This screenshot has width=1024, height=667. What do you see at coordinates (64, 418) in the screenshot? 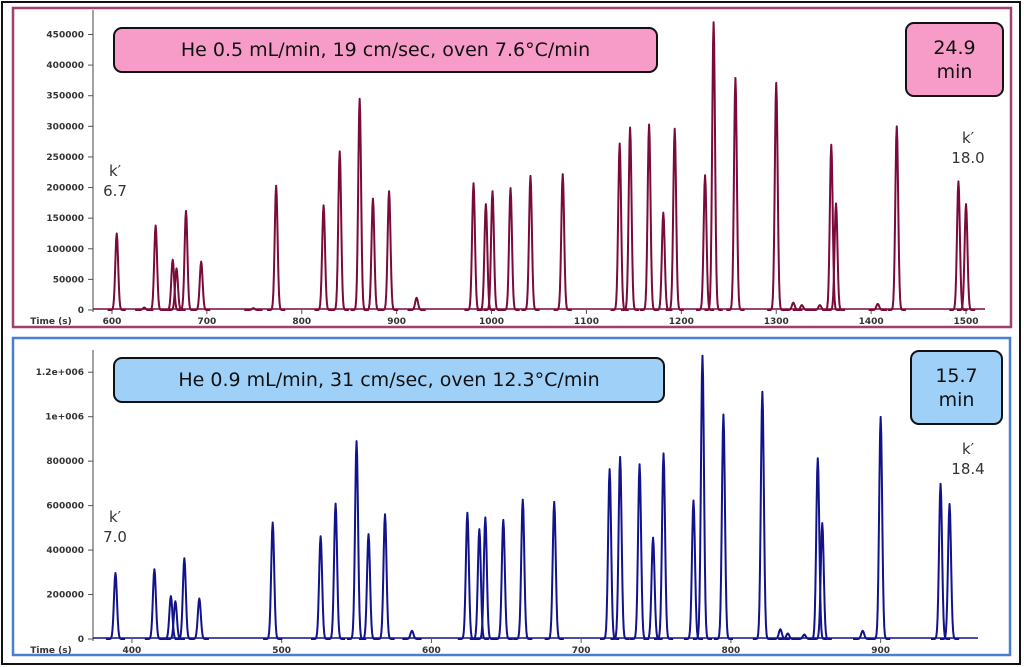
I see `y-tick-label: 1e+006` at bounding box center [64, 418].